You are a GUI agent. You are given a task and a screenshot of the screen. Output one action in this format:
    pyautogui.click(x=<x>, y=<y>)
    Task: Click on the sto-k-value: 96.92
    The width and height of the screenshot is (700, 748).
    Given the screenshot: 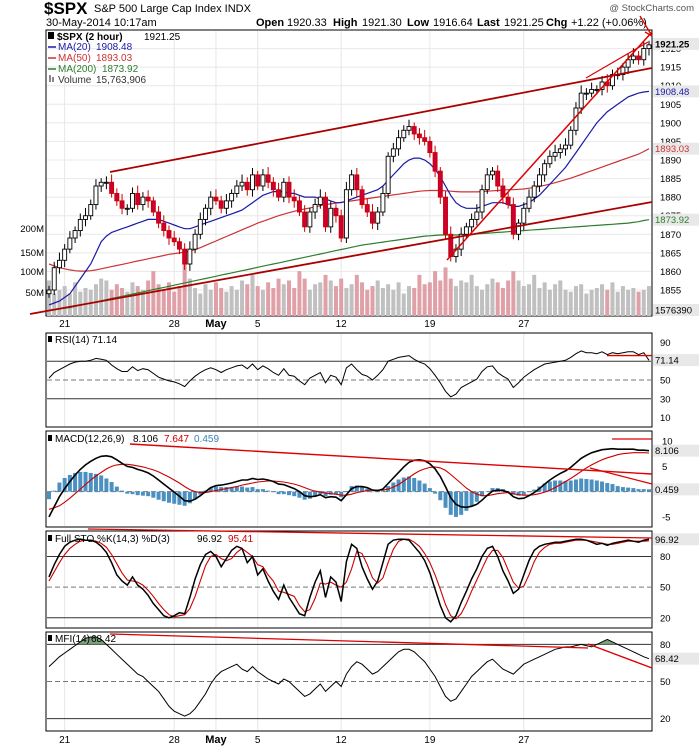 What is the action you would take?
    pyautogui.click(x=209, y=539)
    